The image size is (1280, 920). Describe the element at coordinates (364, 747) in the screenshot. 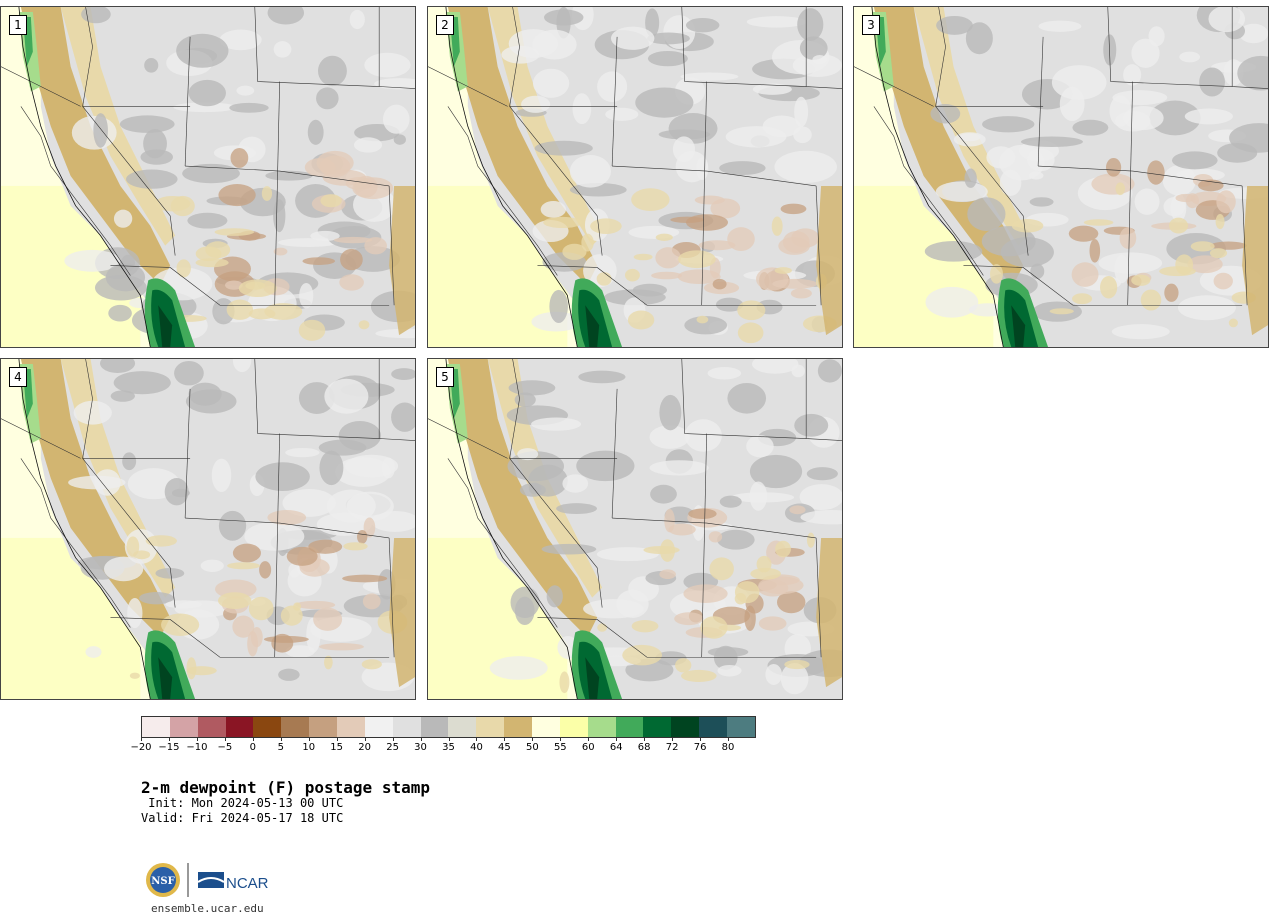

I see `colorbar-tick-label: 20` at that location.